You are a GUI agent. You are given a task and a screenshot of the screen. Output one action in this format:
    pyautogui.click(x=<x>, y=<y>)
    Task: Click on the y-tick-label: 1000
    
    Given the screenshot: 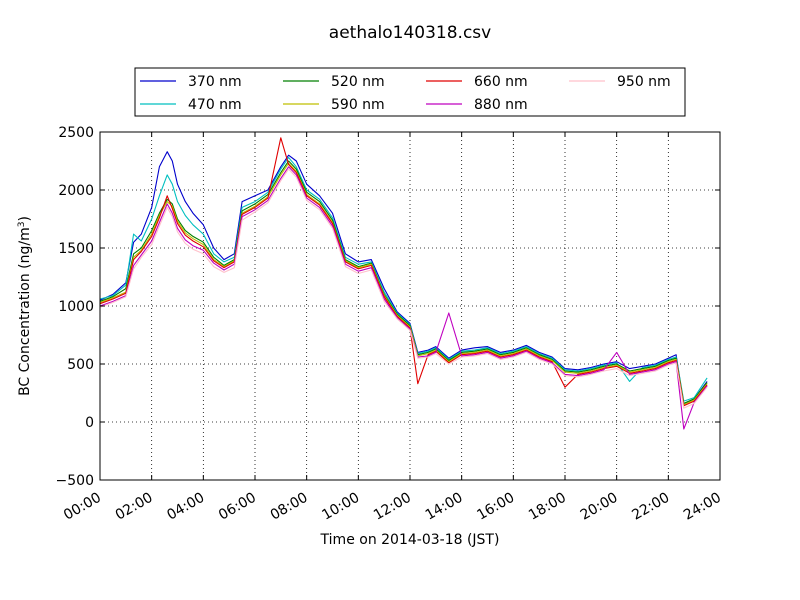 What is the action you would take?
    pyautogui.click(x=76, y=307)
    